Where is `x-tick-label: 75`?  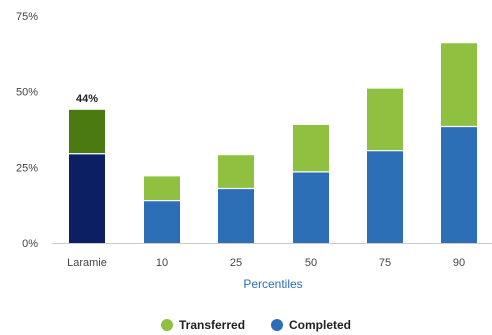 x-tick-label: 75 is located at coordinates (385, 263).